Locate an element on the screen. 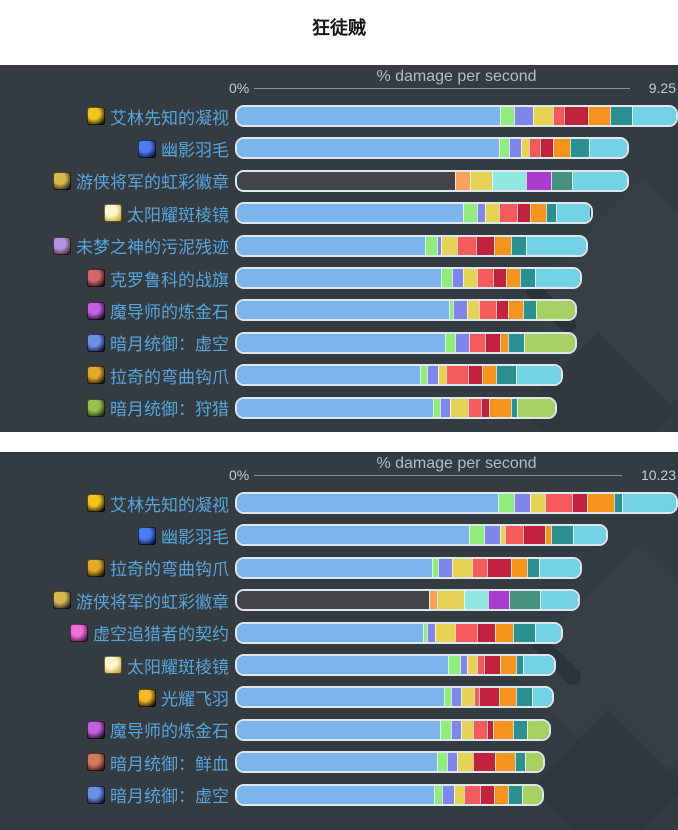 The width and height of the screenshot is (678, 830). chart-row: 虚空追猎者的契约 is located at coordinates (339, 633).